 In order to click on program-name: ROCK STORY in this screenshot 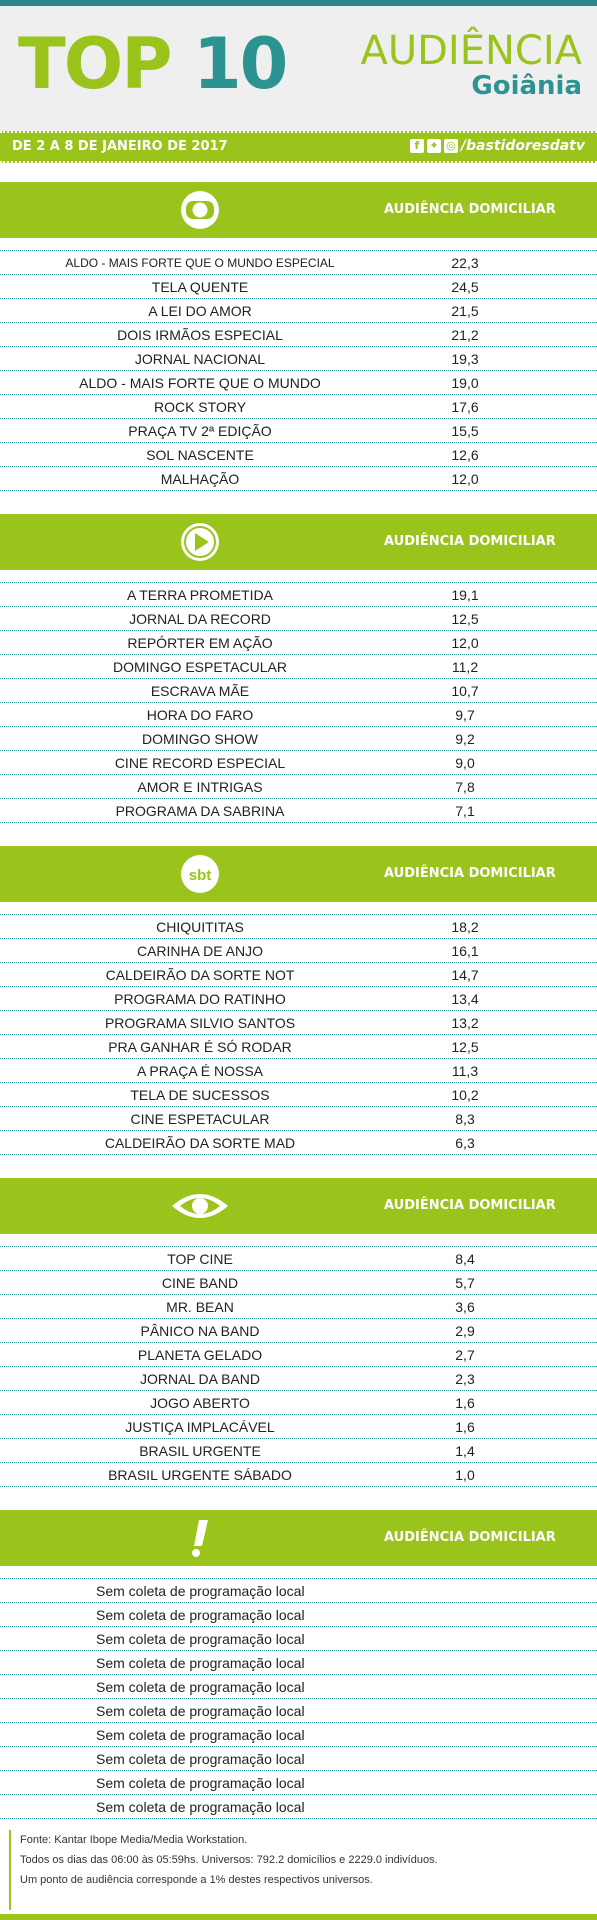, I will do `click(200, 407)`.